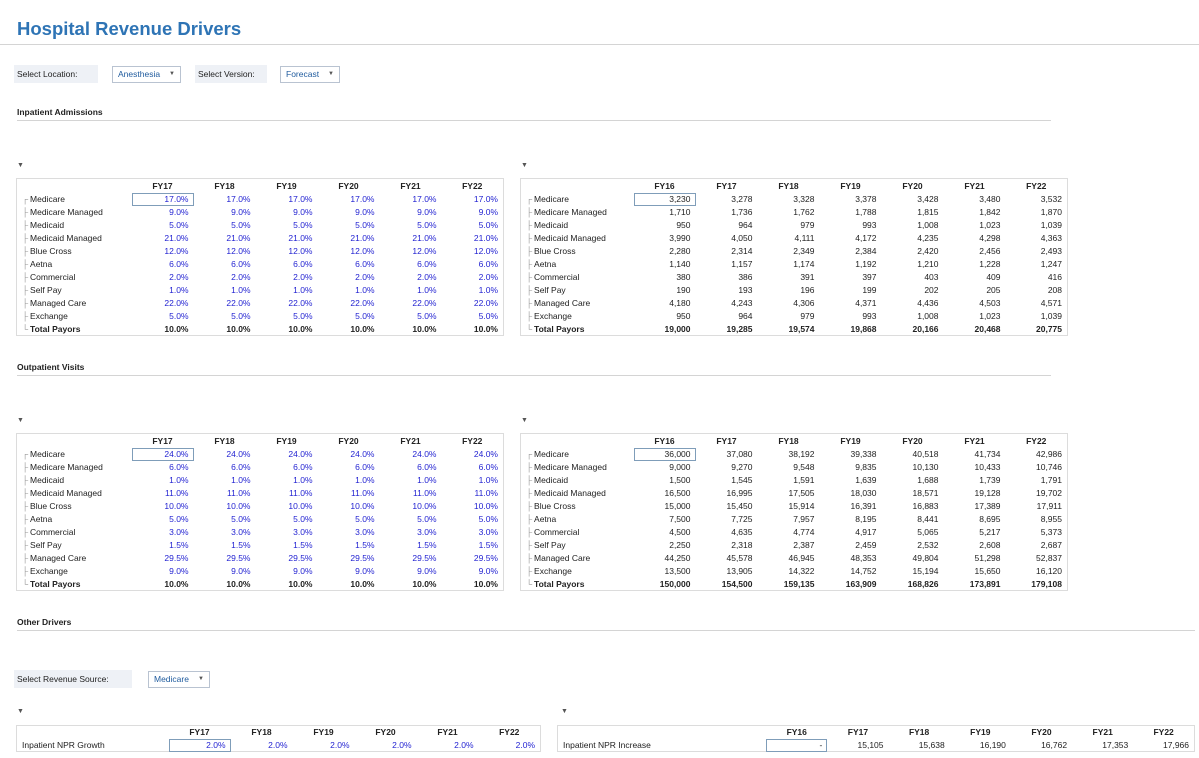 This screenshot has height=758, width=1199. What do you see at coordinates (179, 679) in the screenshot?
I see `revenue-source-dropdown: Medicare ▼` at bounding box center [179, 679].